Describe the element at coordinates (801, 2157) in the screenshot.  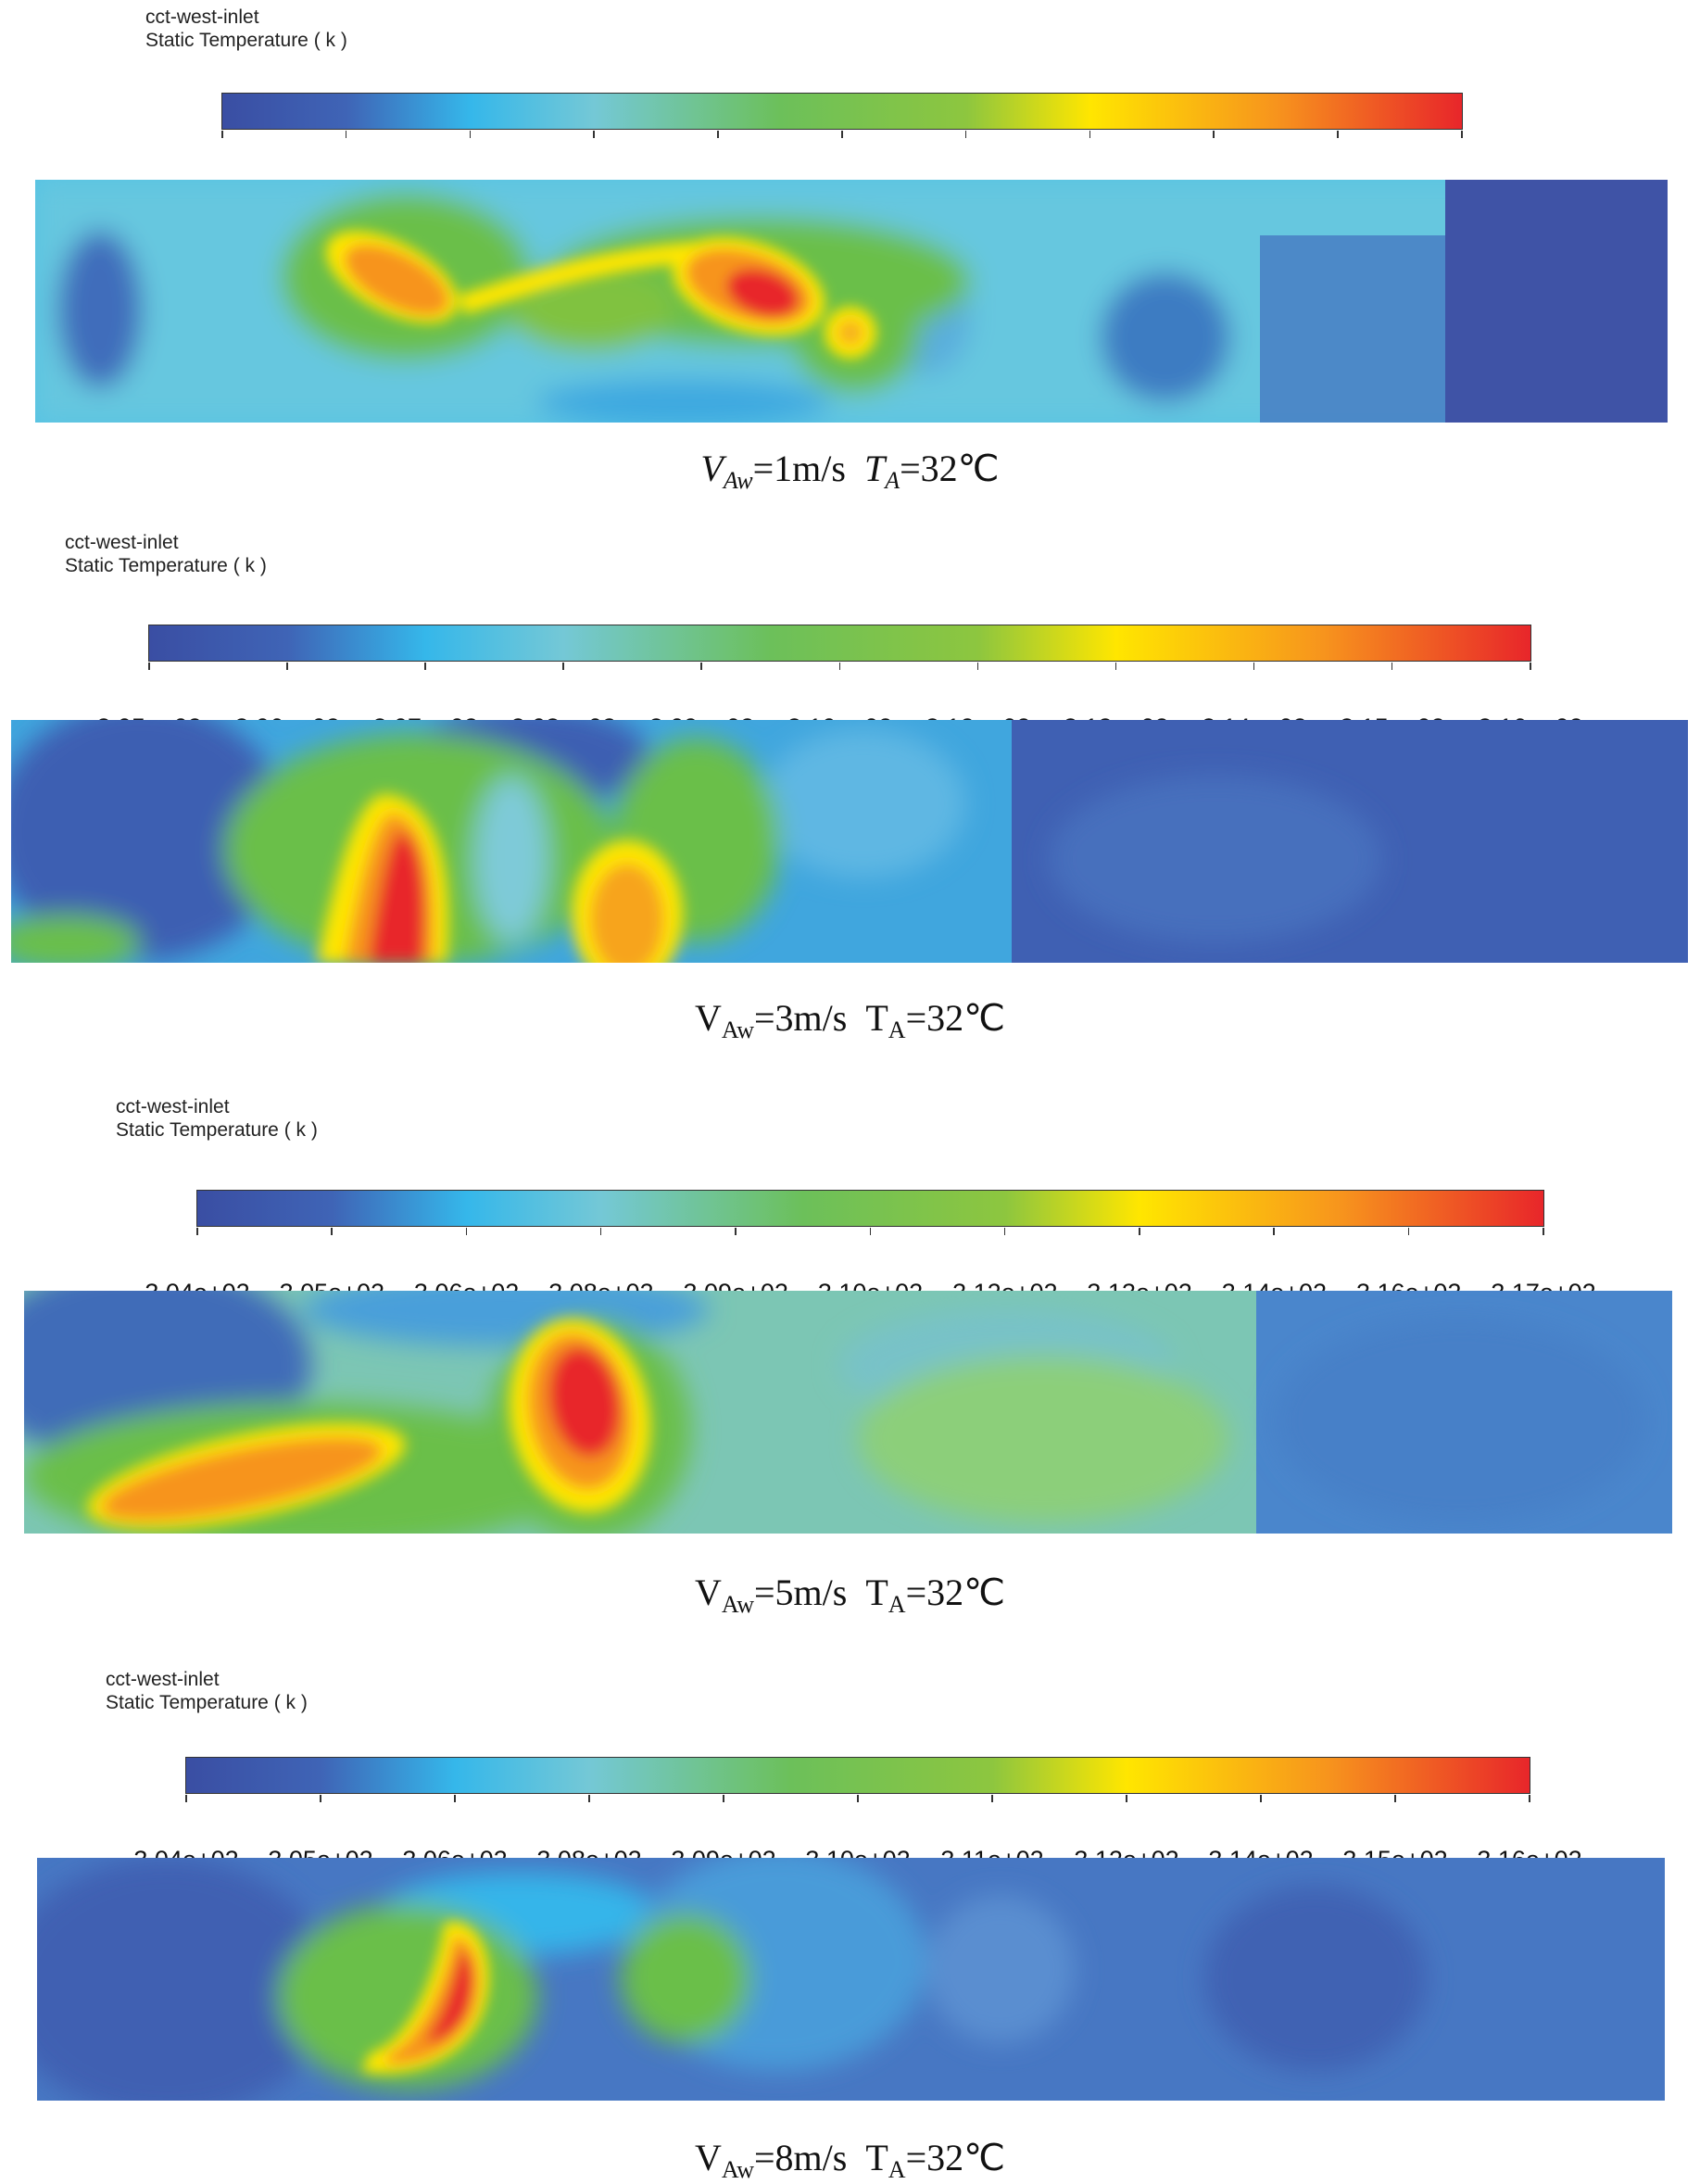
I see `velocity-value: =8m/s` at that location.